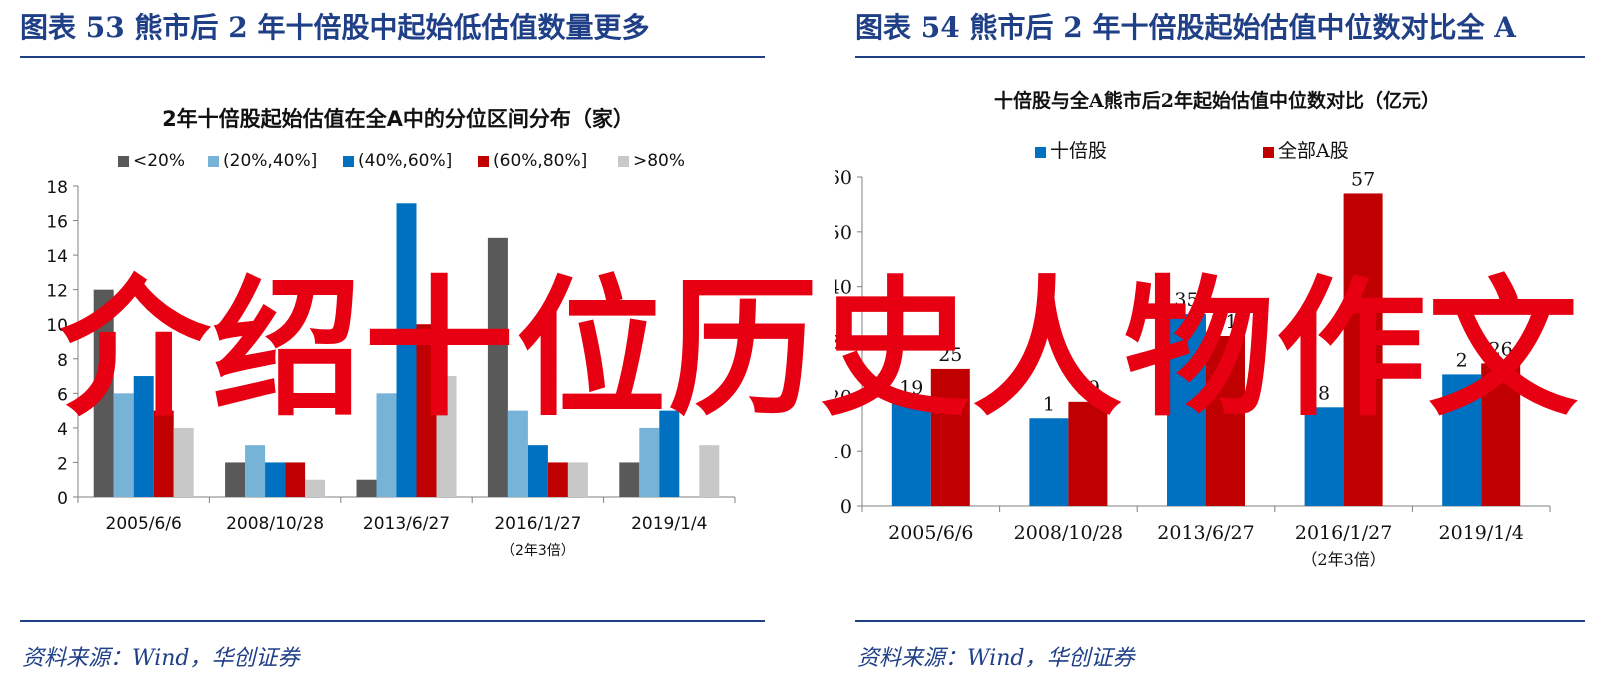 The height and width of the screenshot is (683, 1623). Describe the element at coordinates (1186, 300) in the screenshot. I see `data-label: 35` at that location.